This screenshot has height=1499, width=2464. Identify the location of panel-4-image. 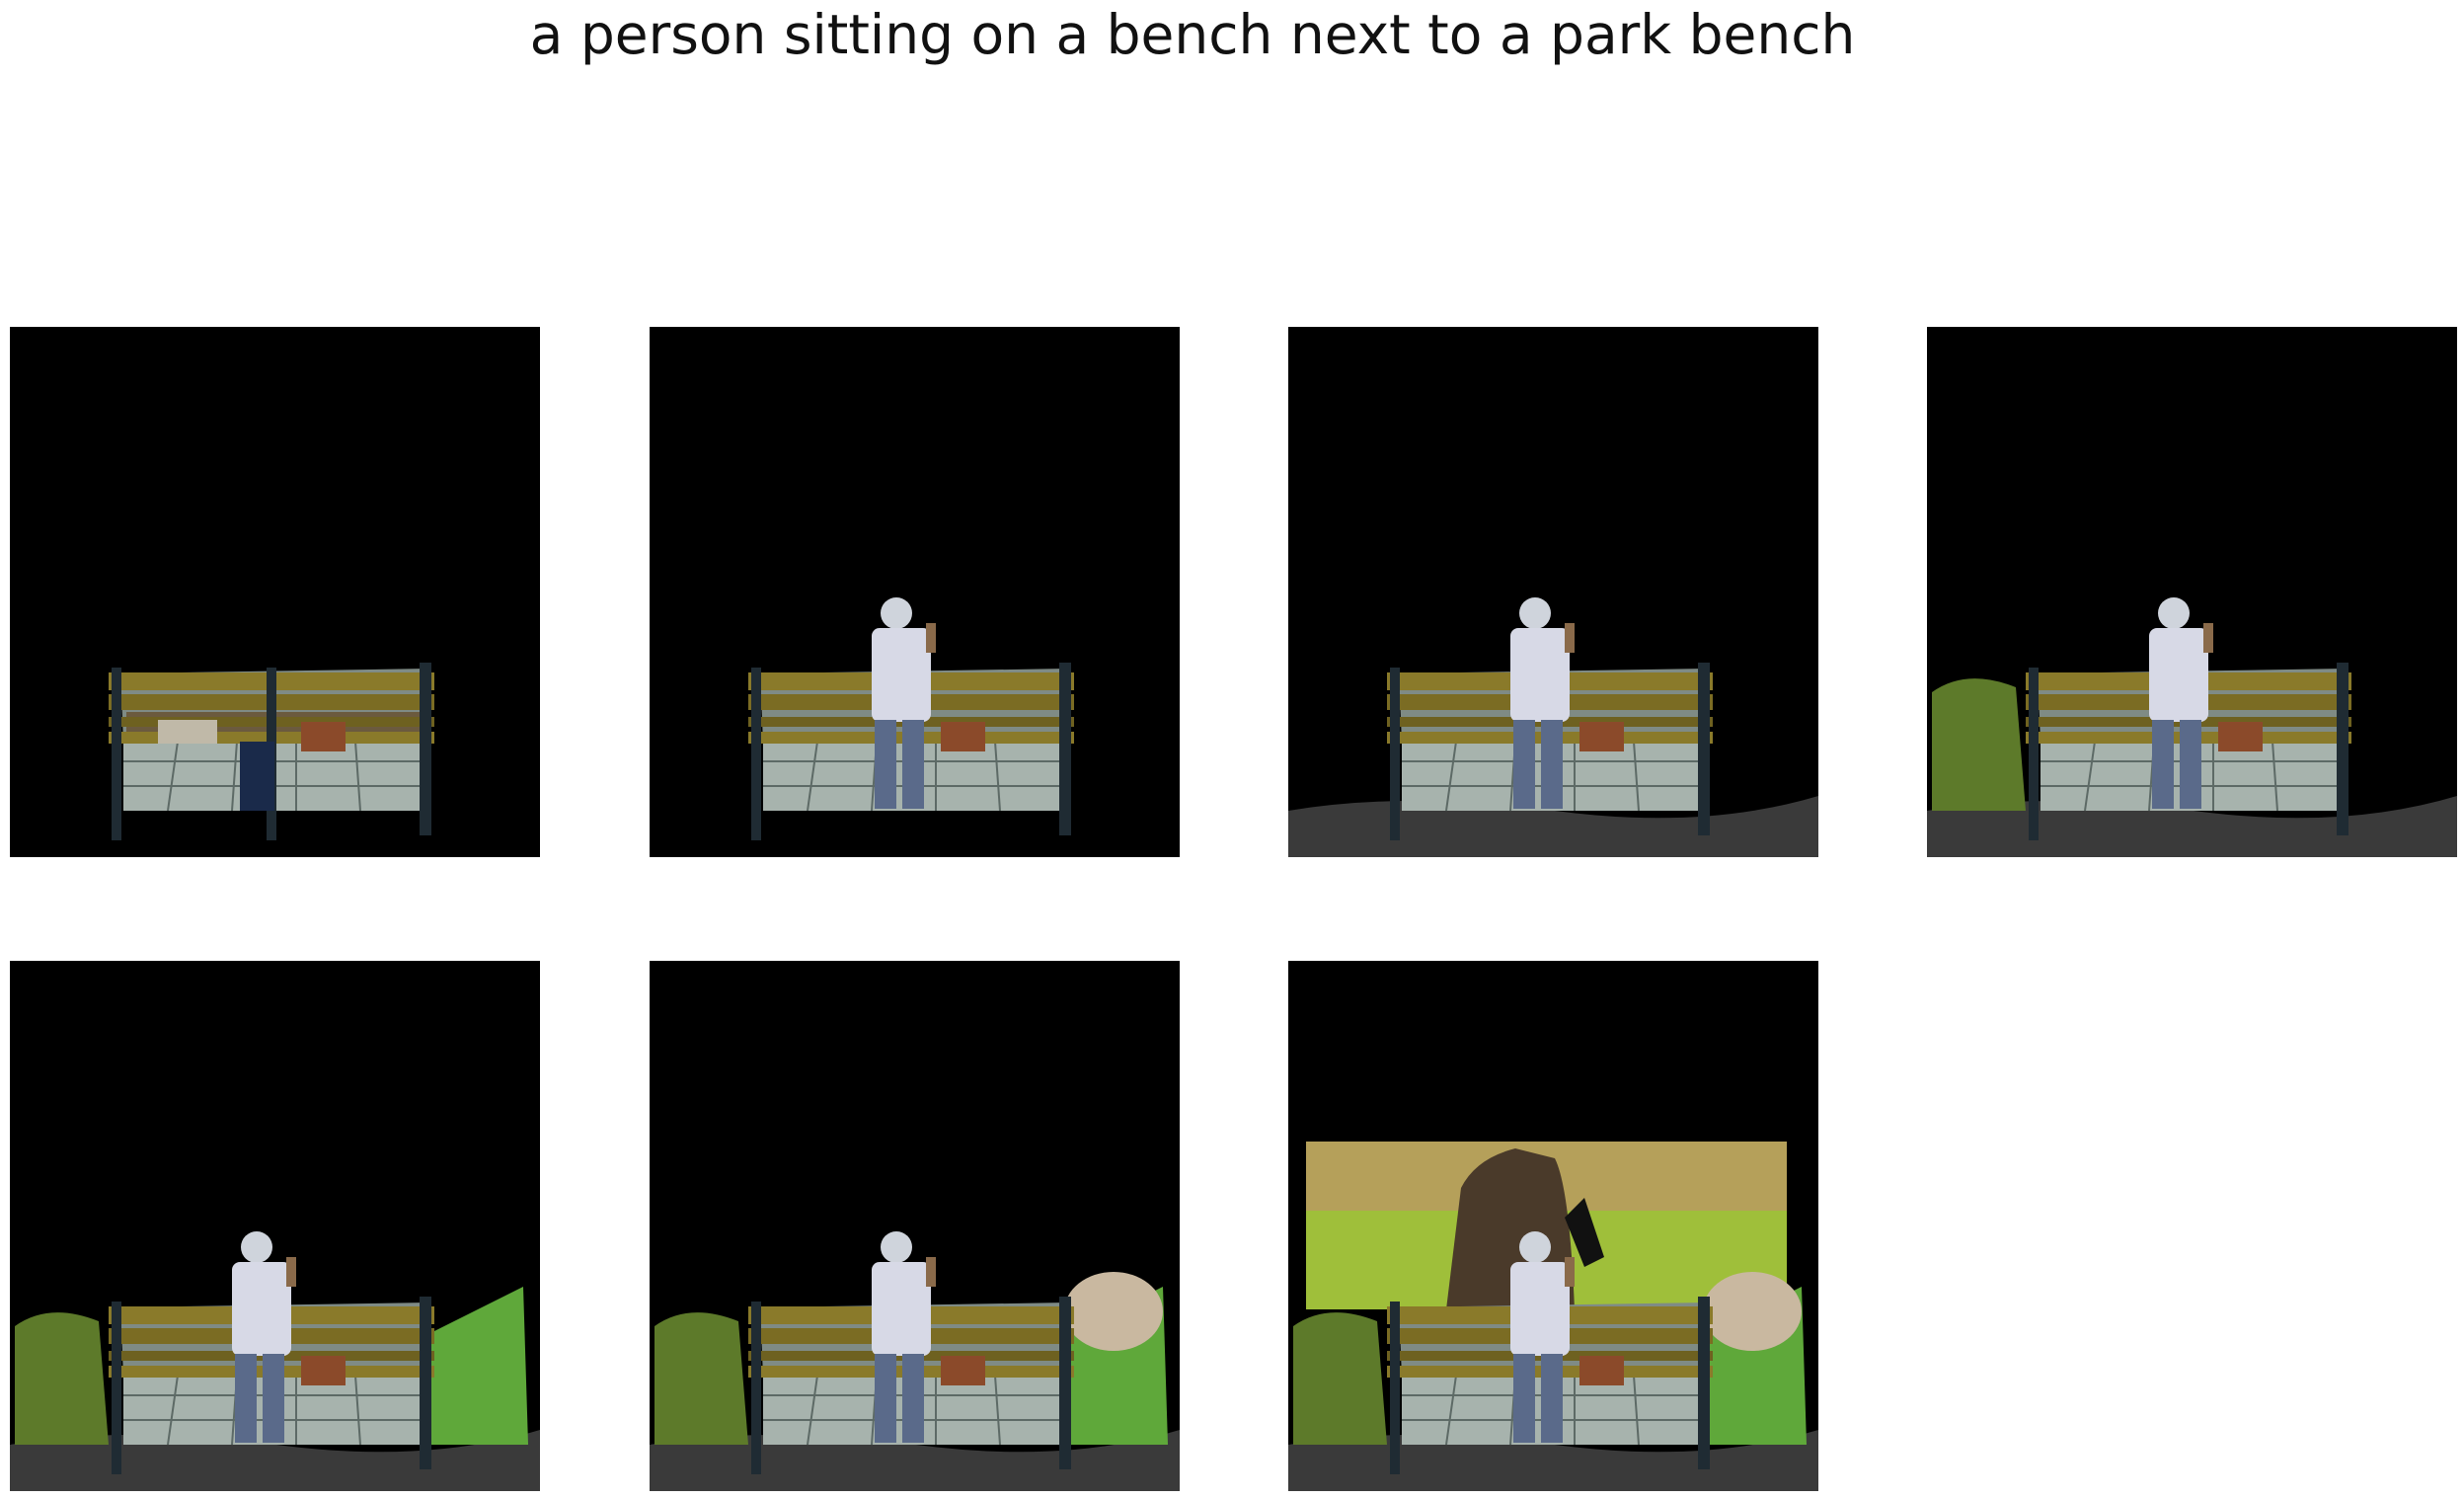
(2192, 727).